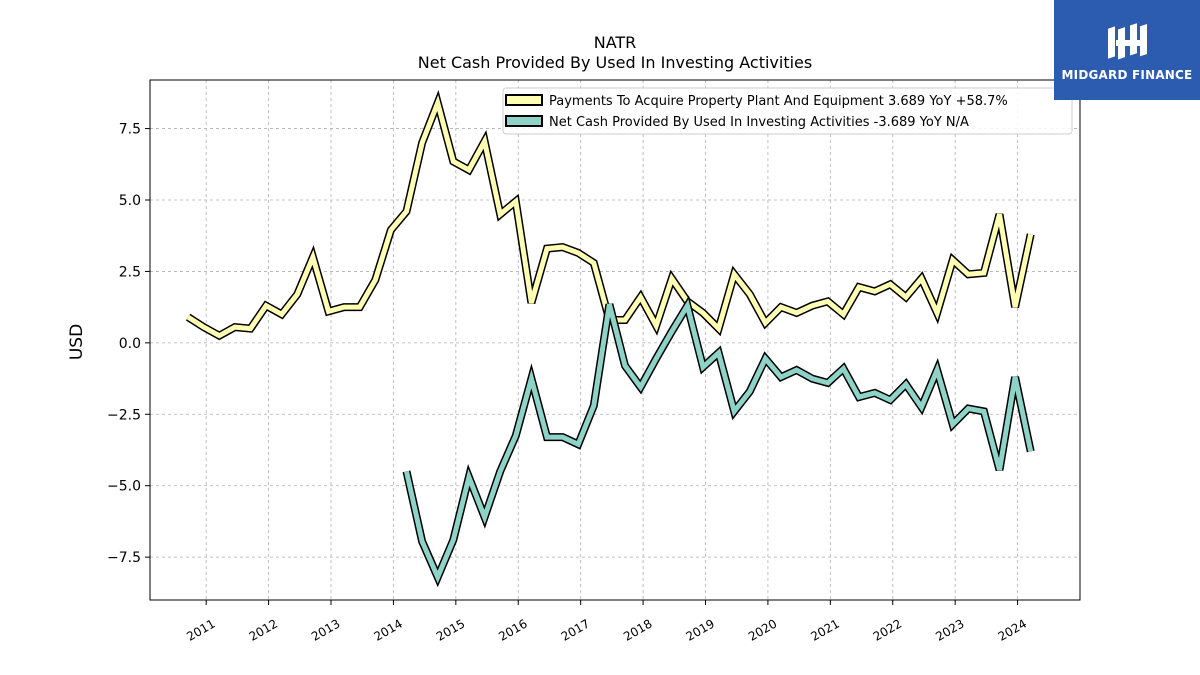 The height and width of the screenshot is (675, 1200). Describe the element at coordinates (762, 629) in the screenshot. I see `x-tick-label: 2020` at that location.